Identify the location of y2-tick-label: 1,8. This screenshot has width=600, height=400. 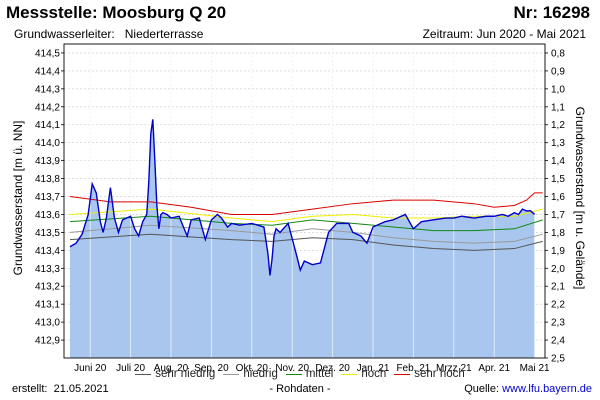
(558, 233).